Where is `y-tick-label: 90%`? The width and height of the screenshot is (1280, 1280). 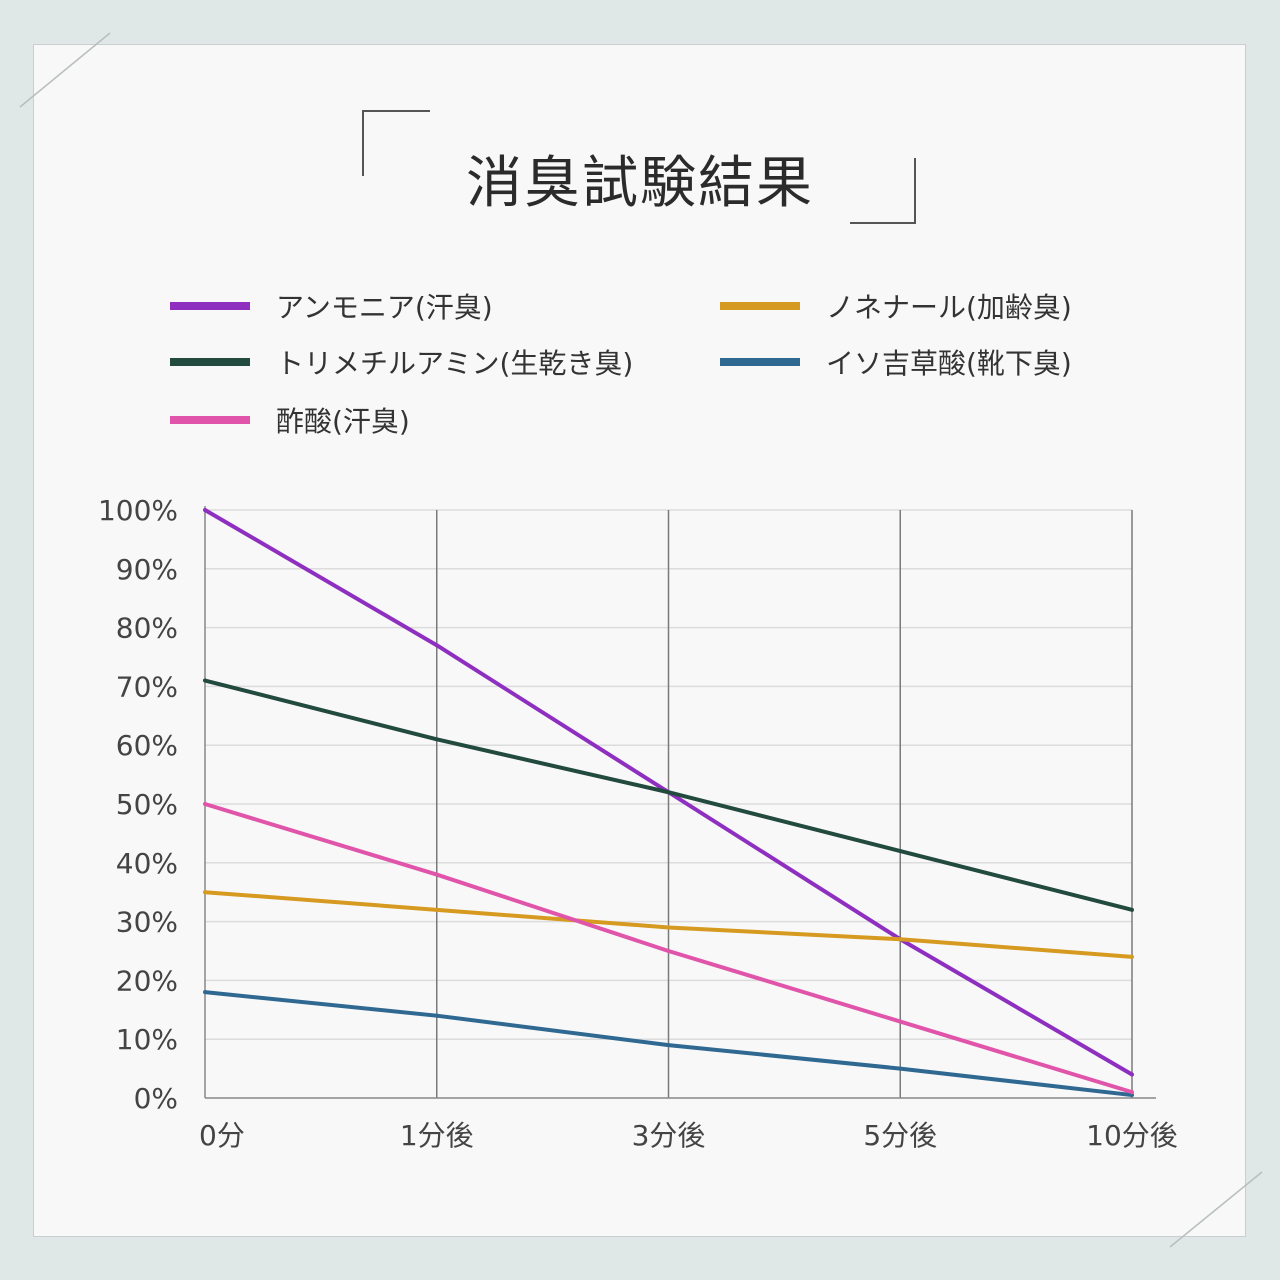
y-tick-label: 90% is located at coordinates (147, 569).